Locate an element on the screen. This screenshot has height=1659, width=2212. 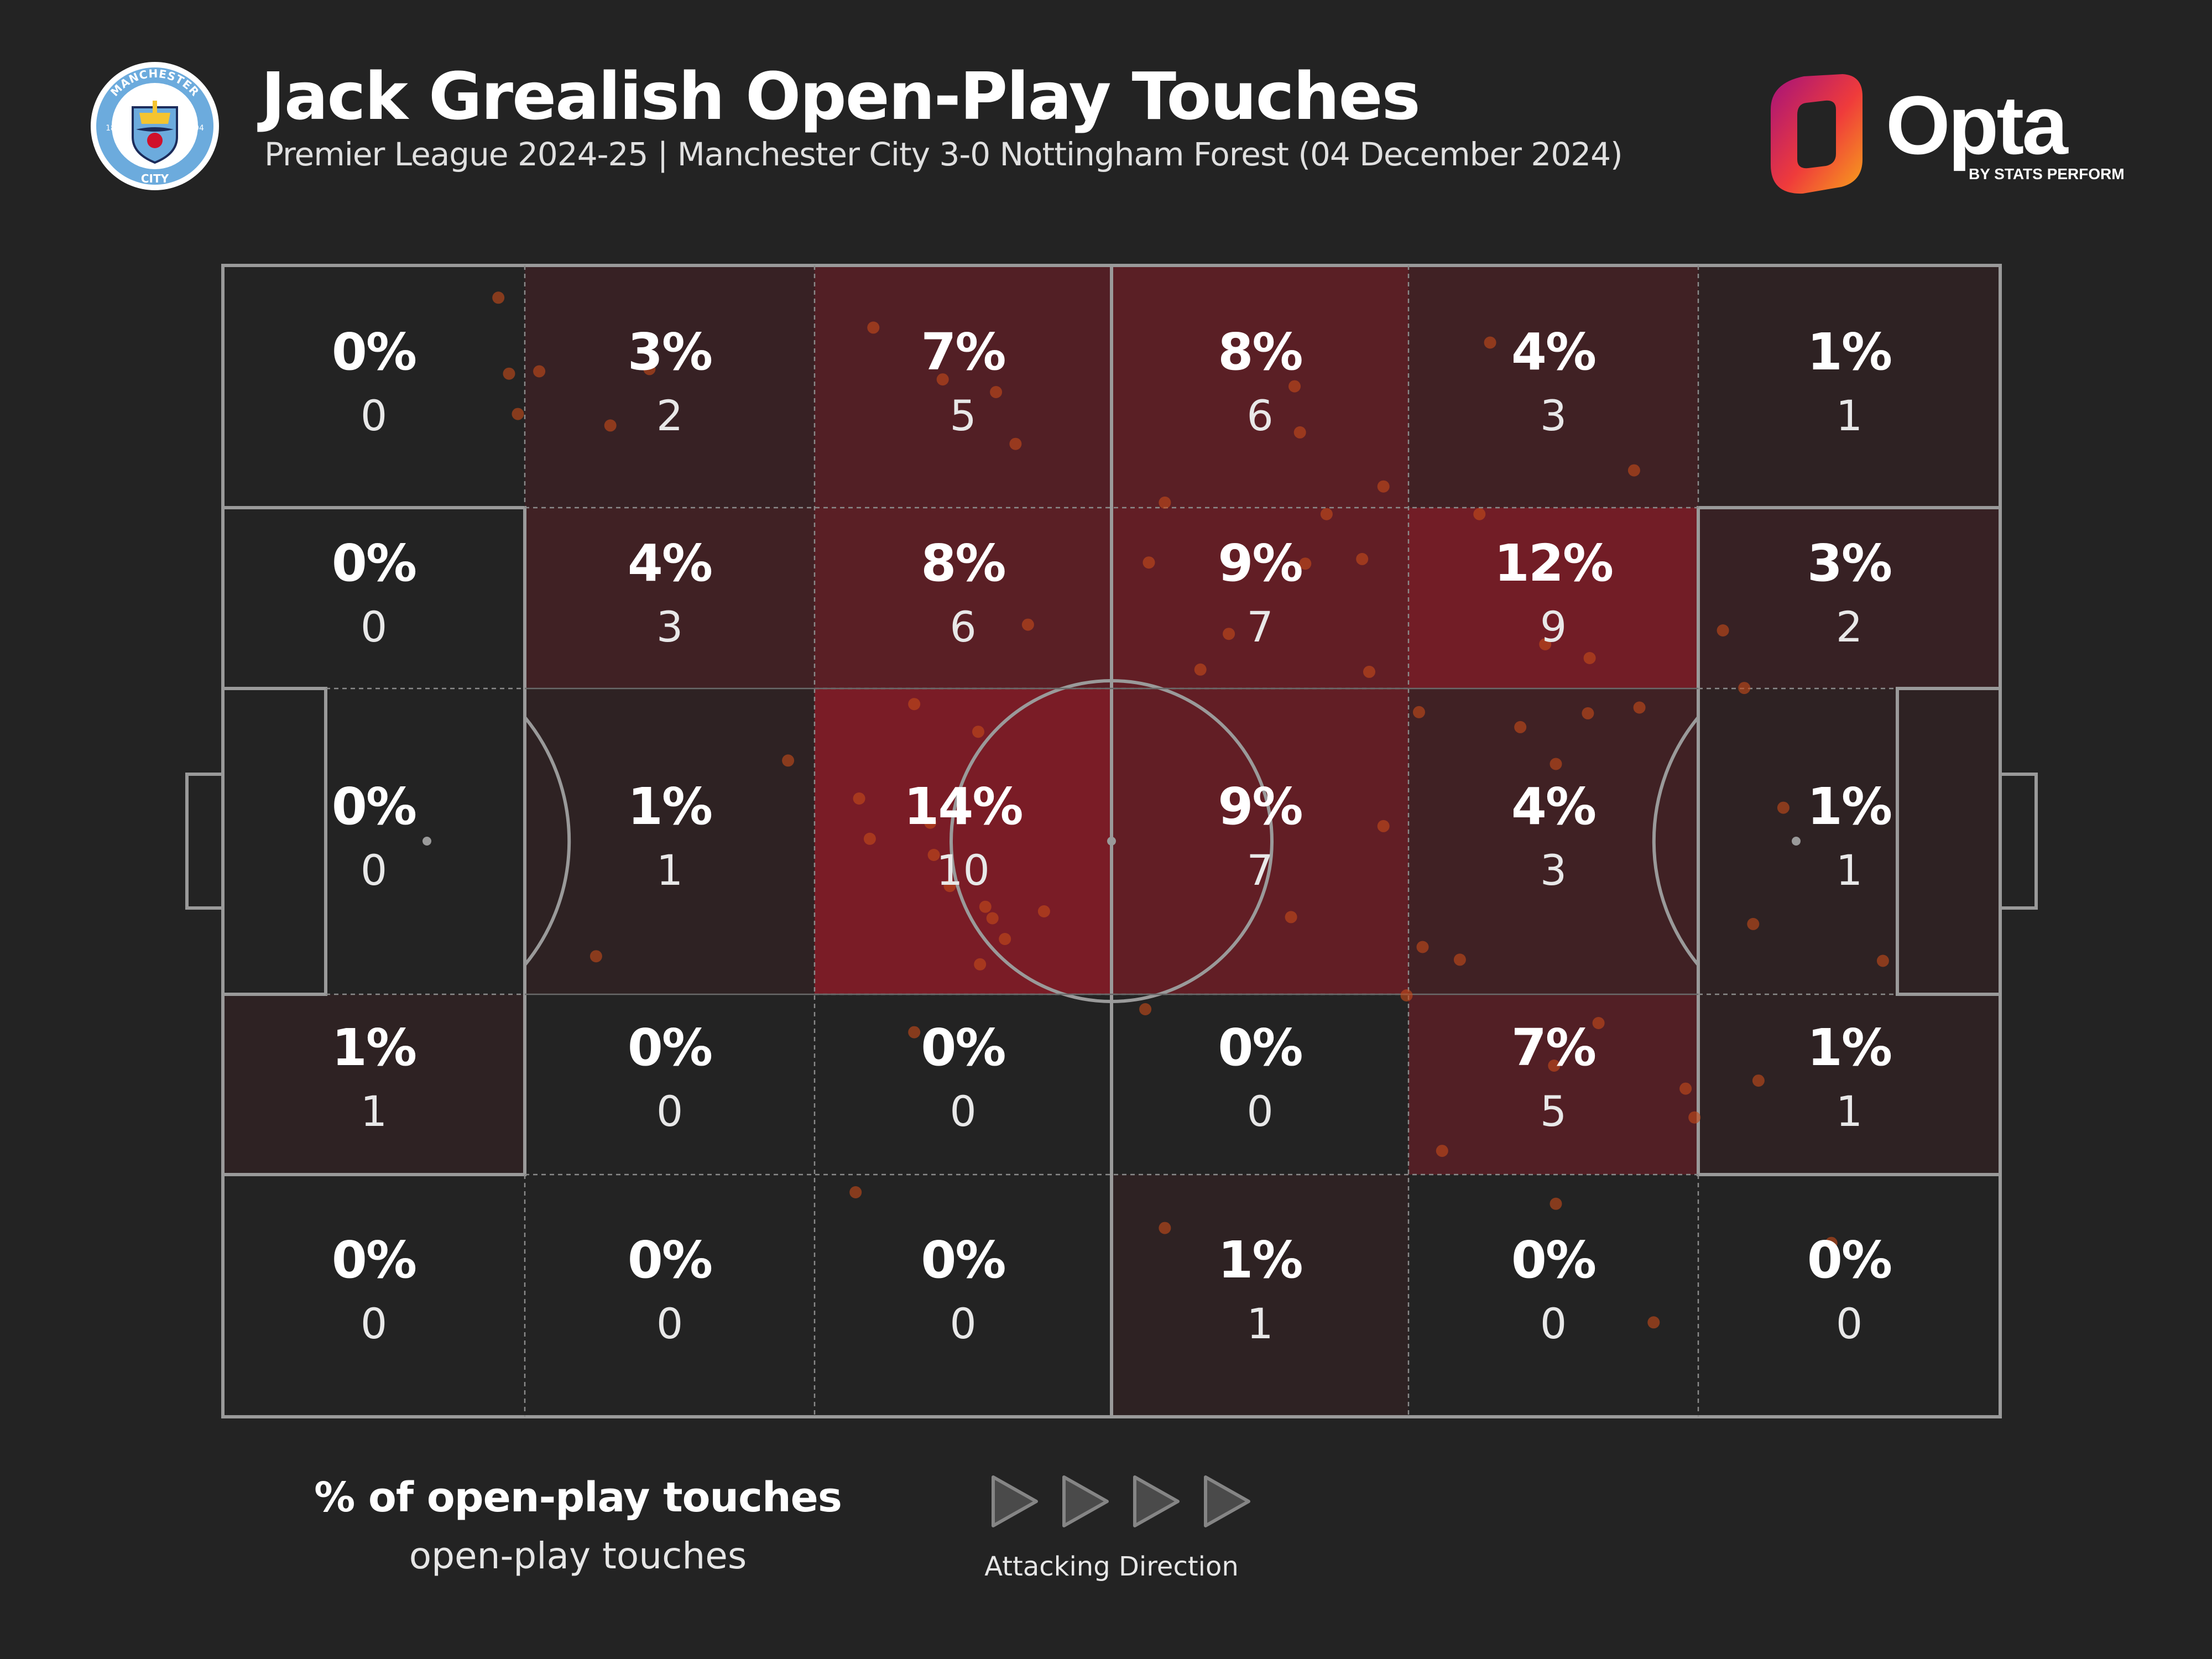
zone-fill-r3-c2 is located at coordinates (670, 841).